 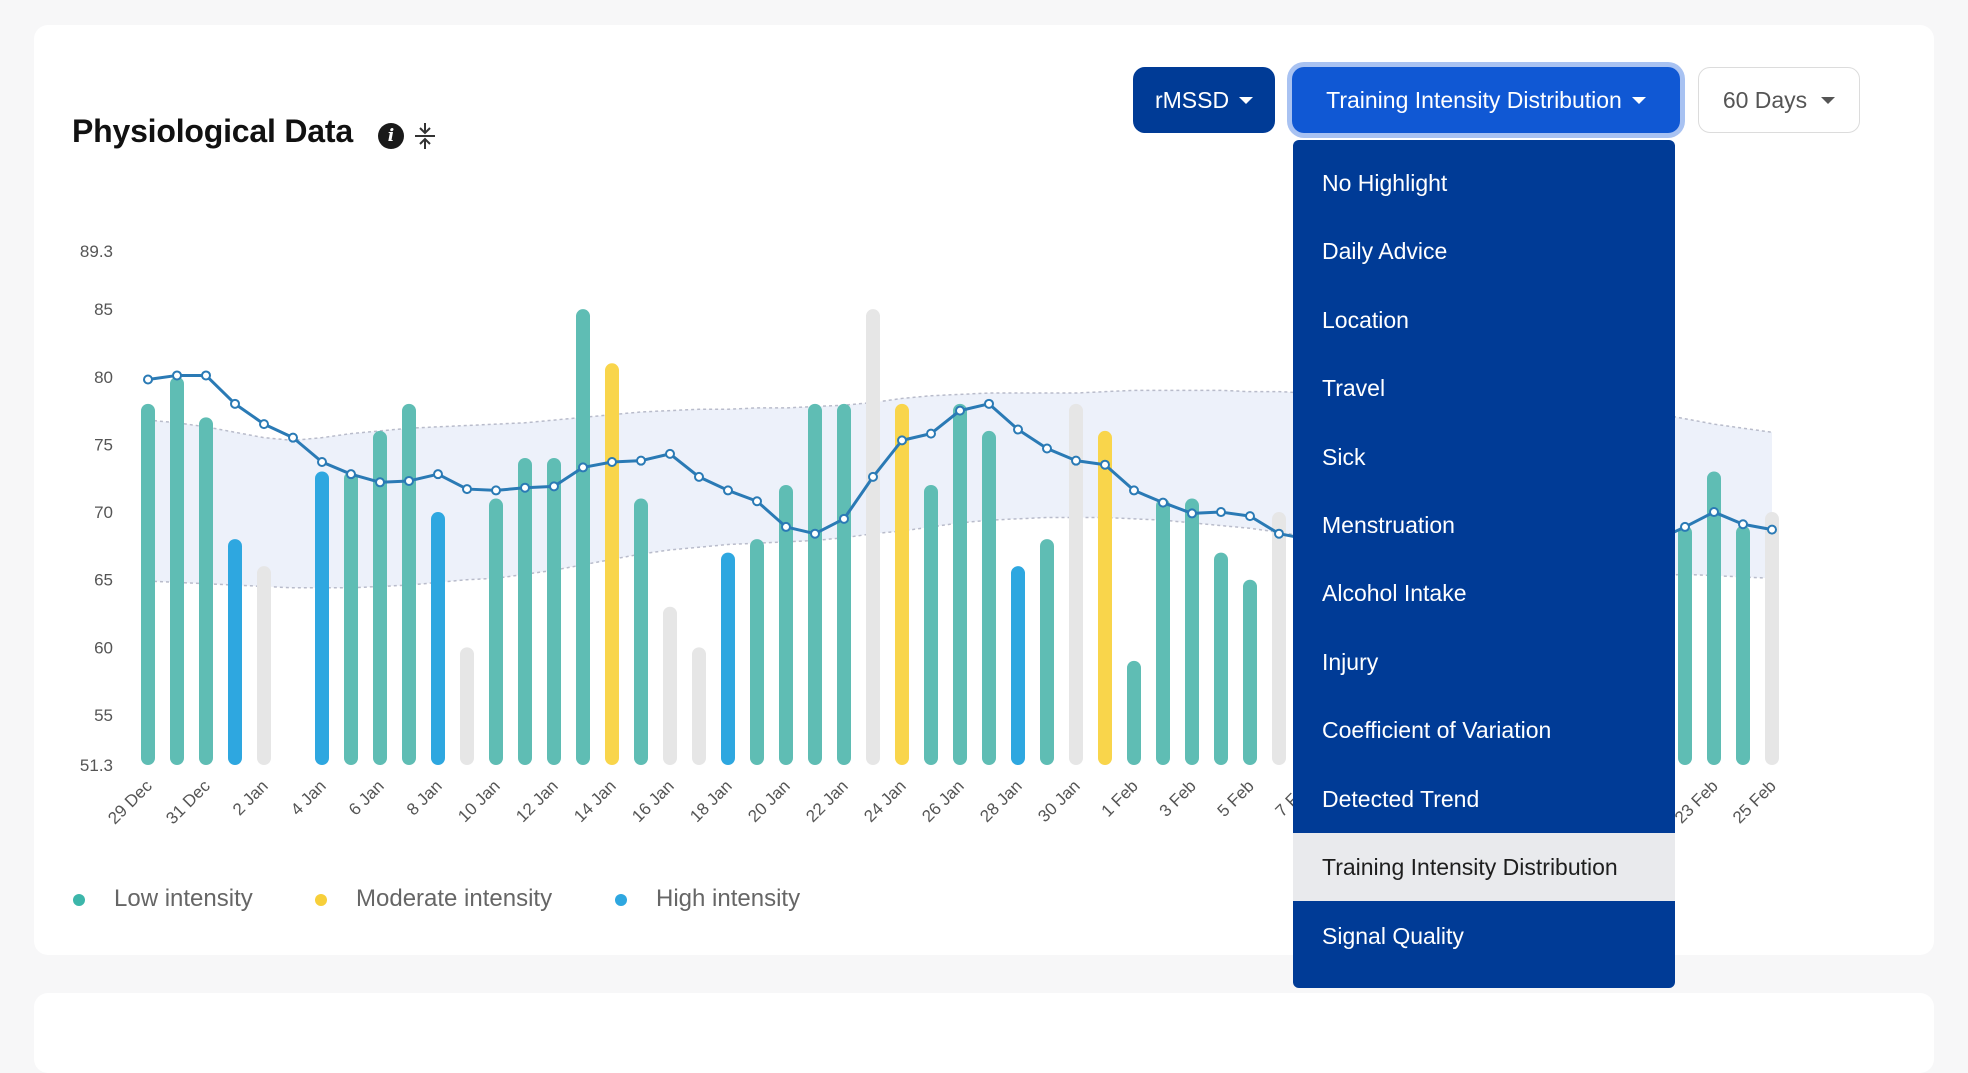 I want to click on metric-dropdown-label: rMSSD, so click(x=1192, y=99).